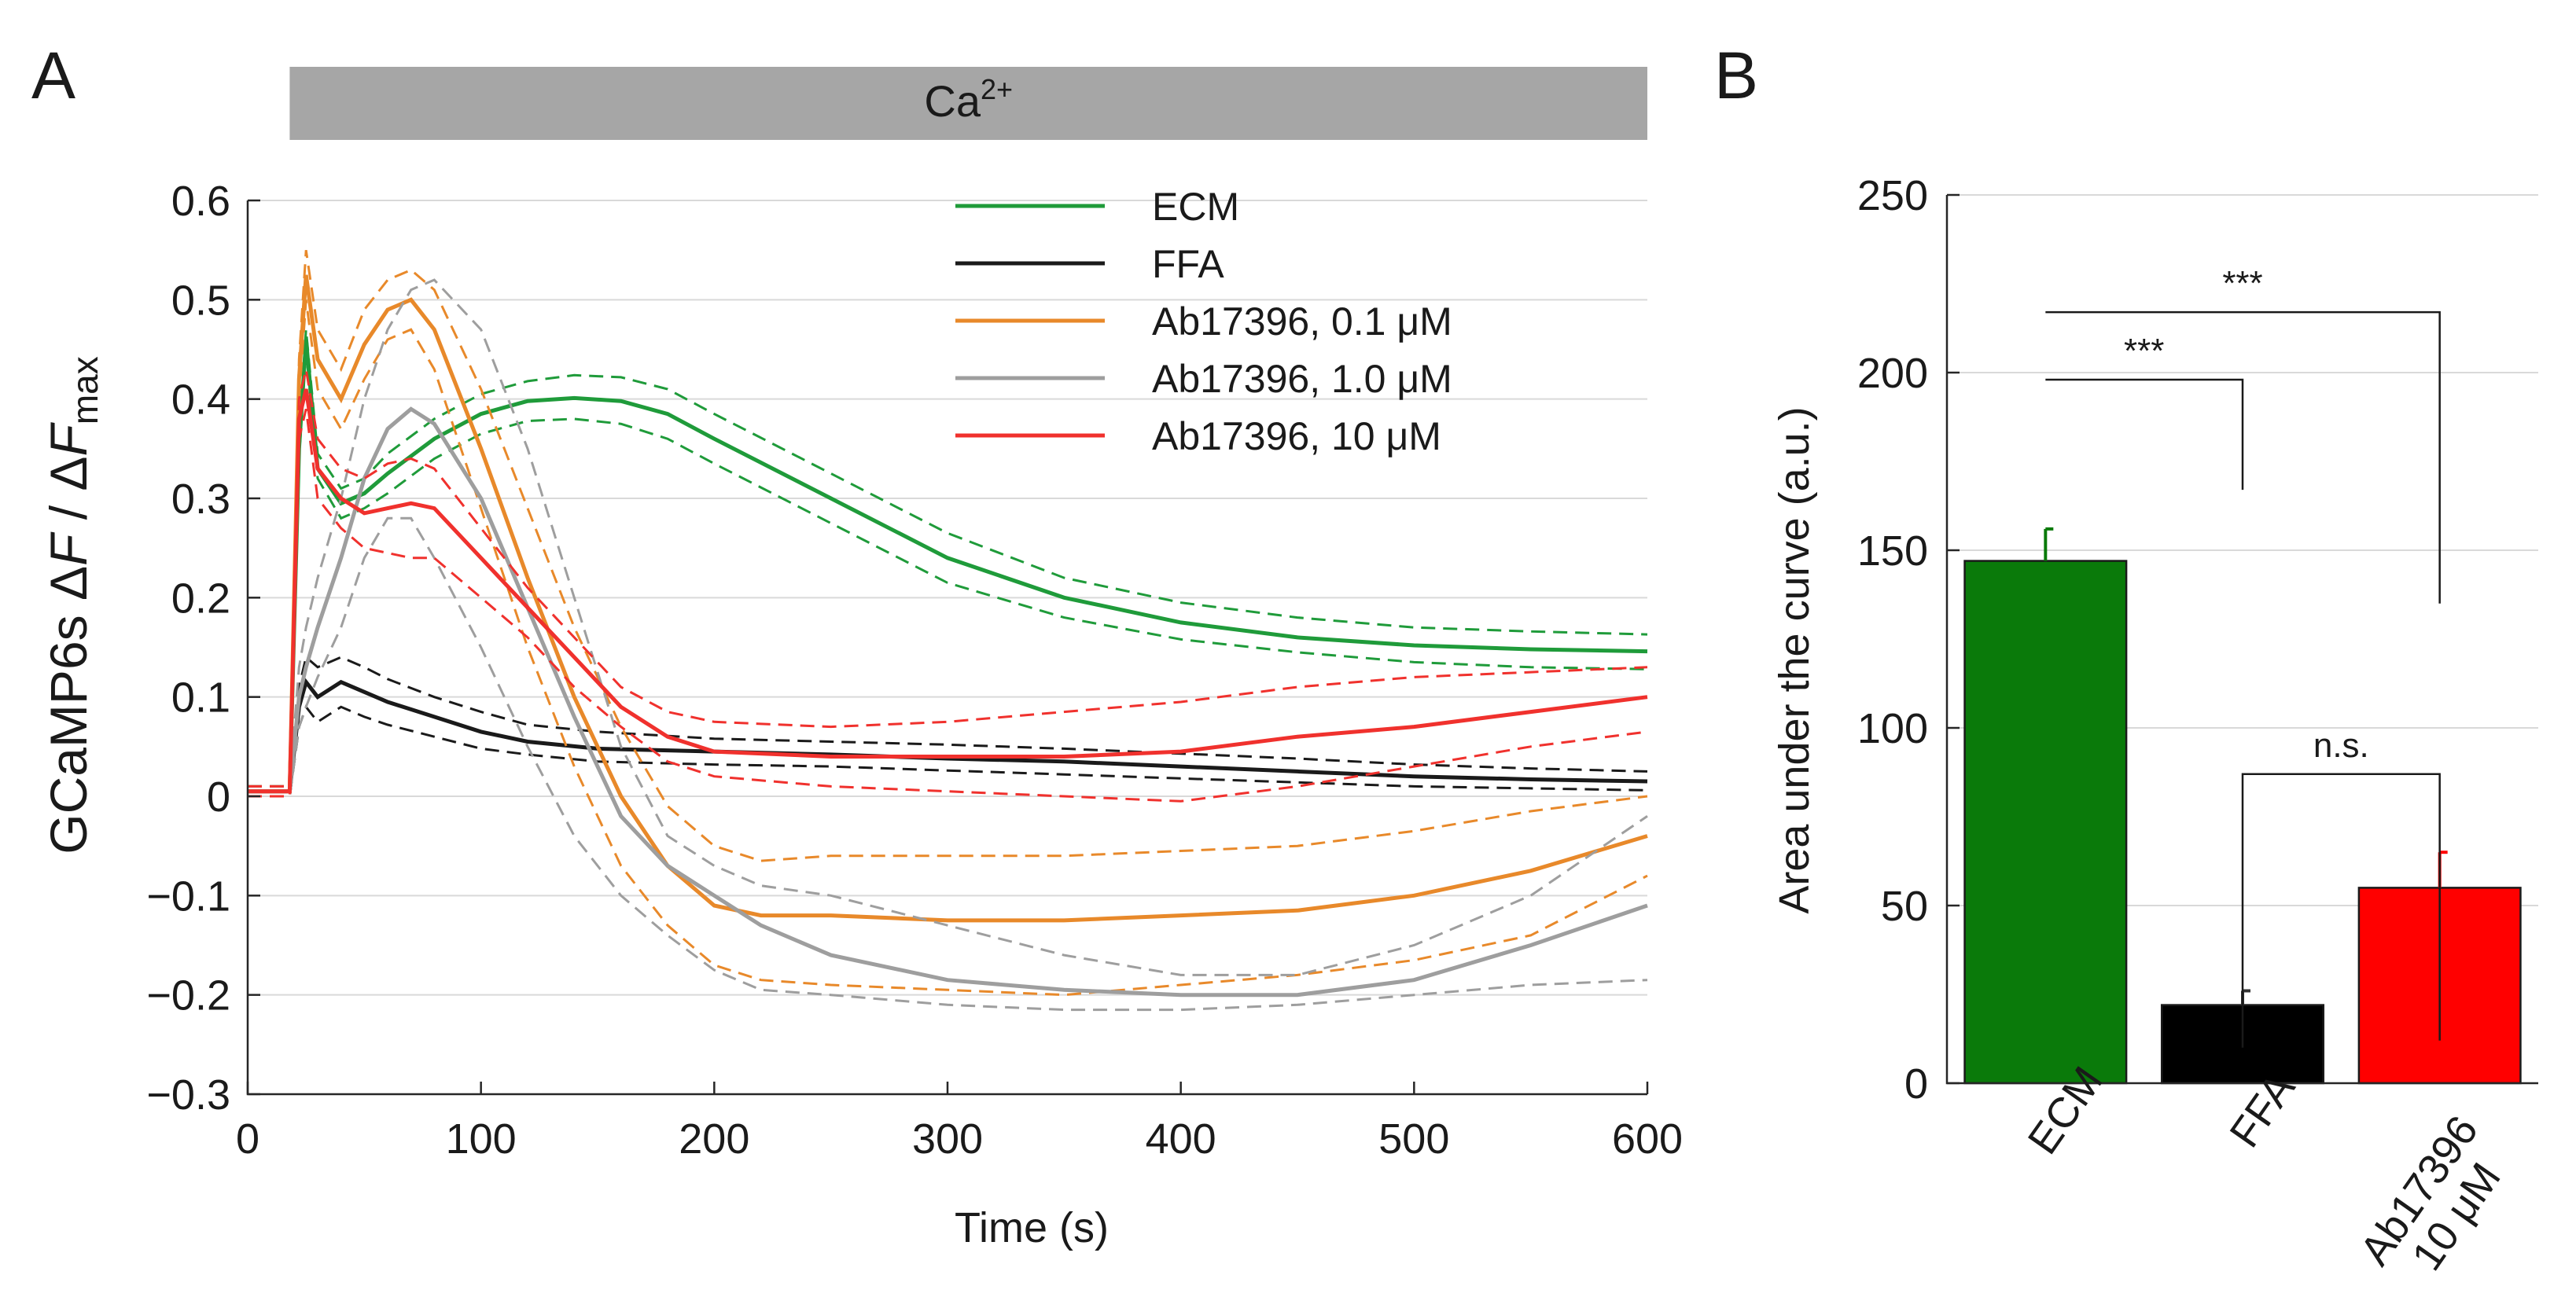 The image size is (2576, 1297). What do you see at coordinates (188, 897) in the screenshot?
I see `y-tick-label: −0.1` at bounding box center [188, 897].